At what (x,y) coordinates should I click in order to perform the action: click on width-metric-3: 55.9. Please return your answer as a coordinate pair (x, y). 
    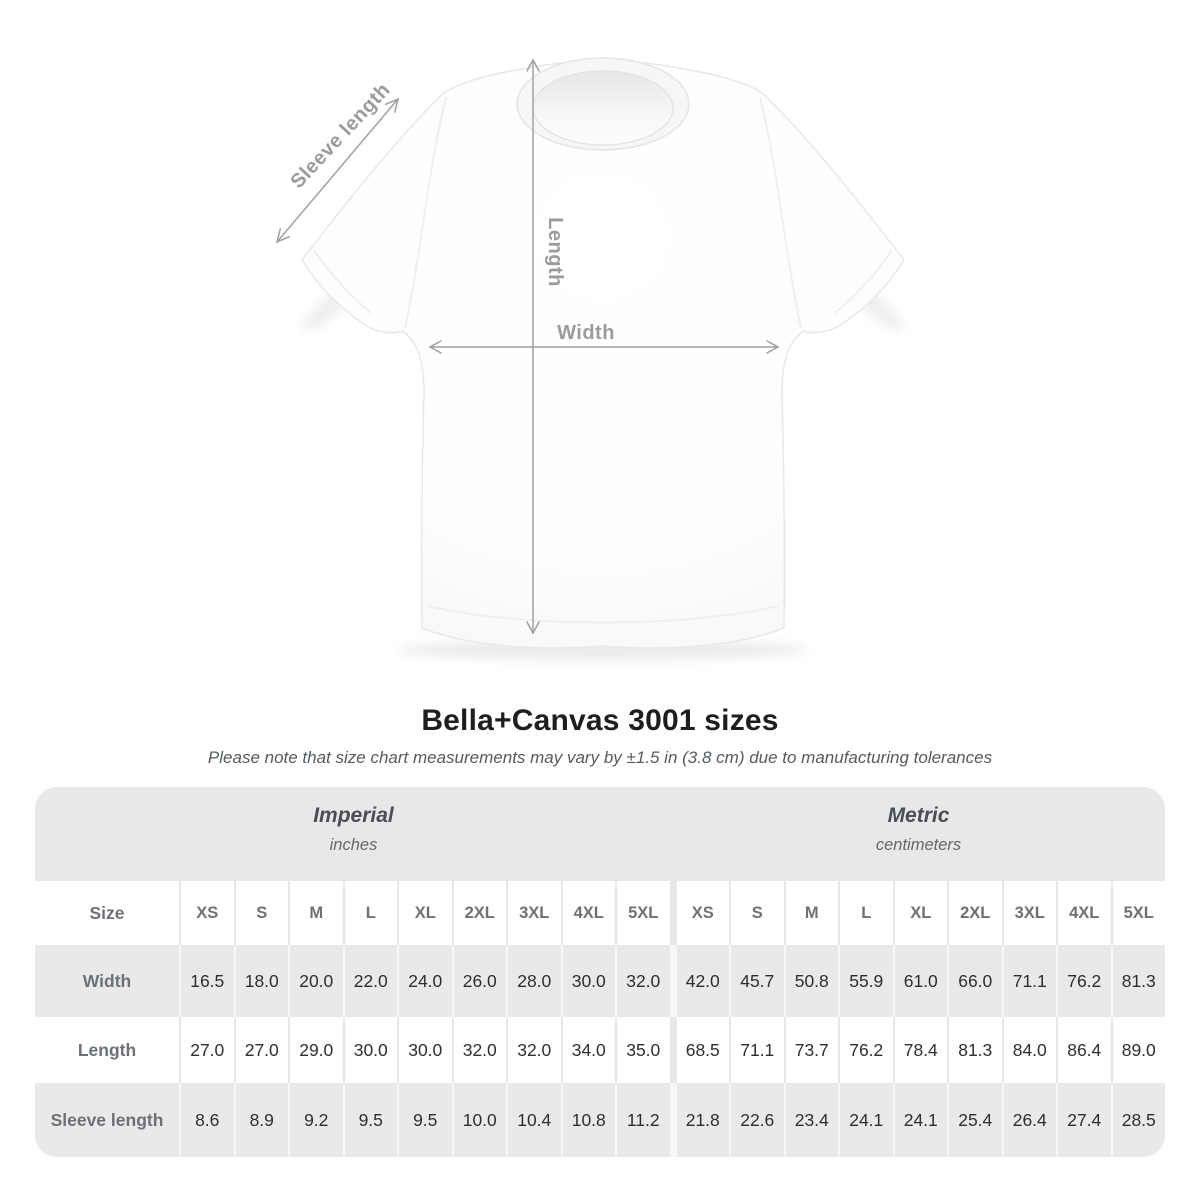
    Looking at the image, I should click on (865, 981).